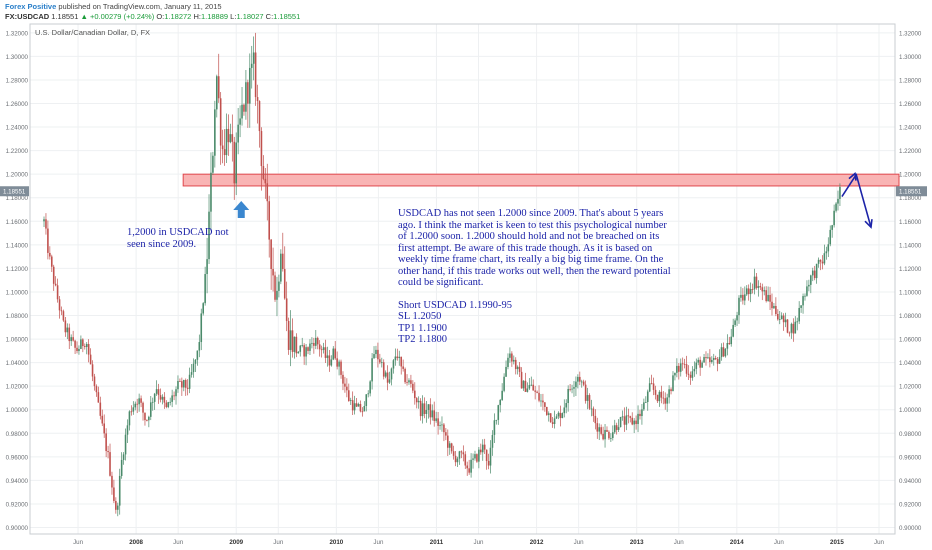  Describe the element at coordinates (17, 292) in the screenshot. I see `y-tick-label-left: 1.10000` at that location.